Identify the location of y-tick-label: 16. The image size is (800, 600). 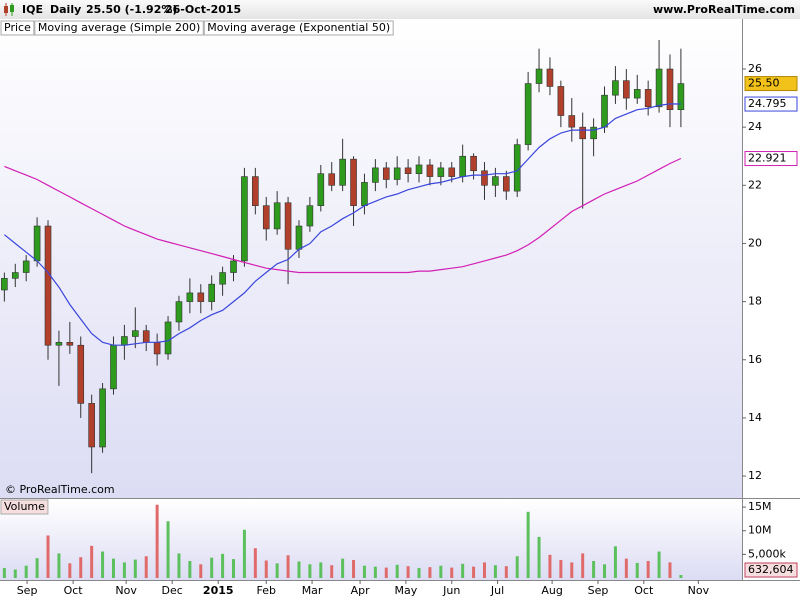
(755, 359).